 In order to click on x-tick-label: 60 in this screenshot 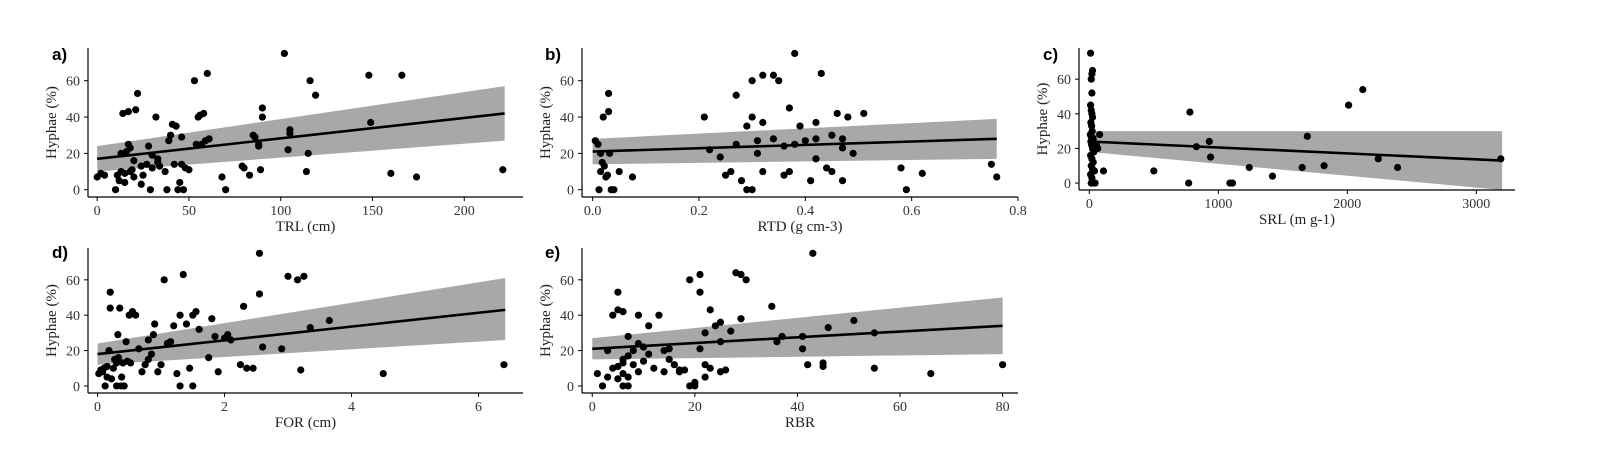, I will do `click(900, 407)`.